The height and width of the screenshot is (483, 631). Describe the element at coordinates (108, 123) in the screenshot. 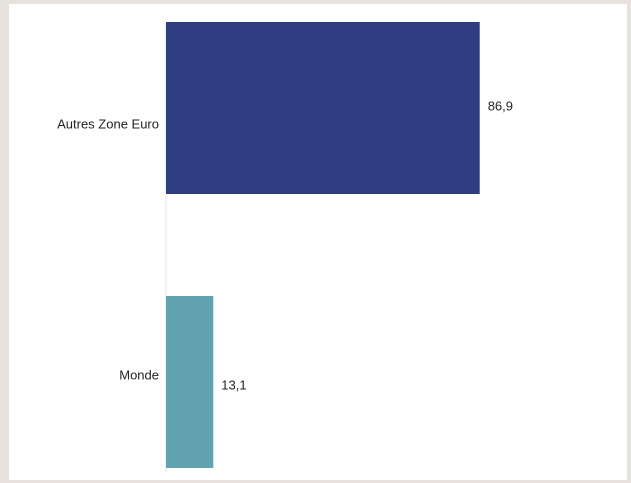

I see `category-label-0: Autres Zone Euro` at that location.